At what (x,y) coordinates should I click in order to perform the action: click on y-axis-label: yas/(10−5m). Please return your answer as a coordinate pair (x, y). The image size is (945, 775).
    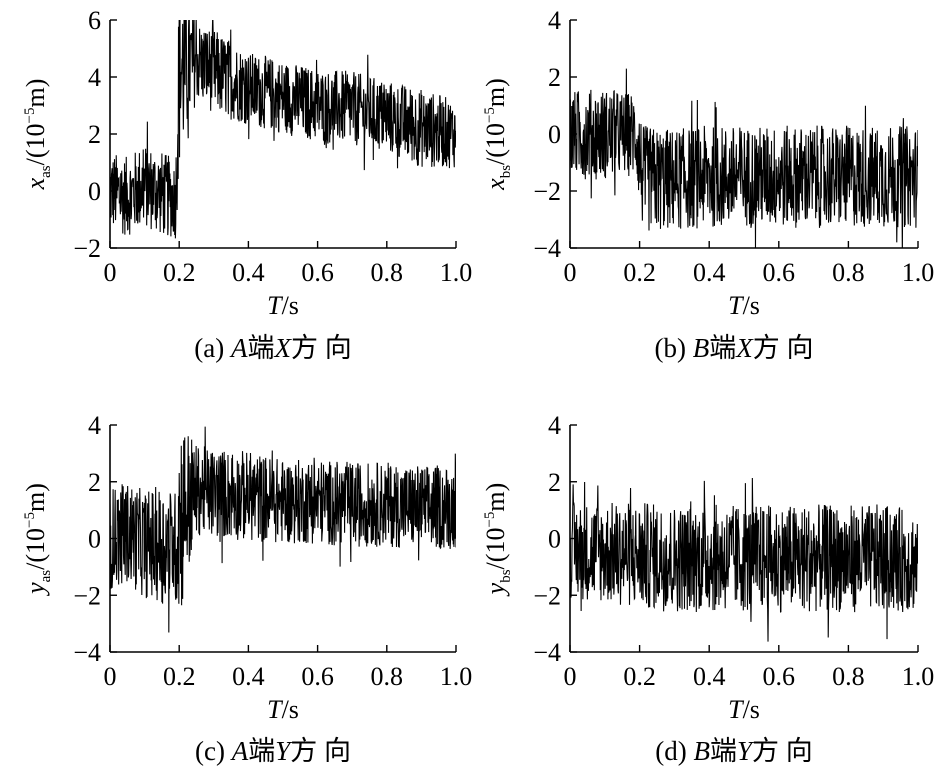
    Looking at the image, I should click on (37, 540).